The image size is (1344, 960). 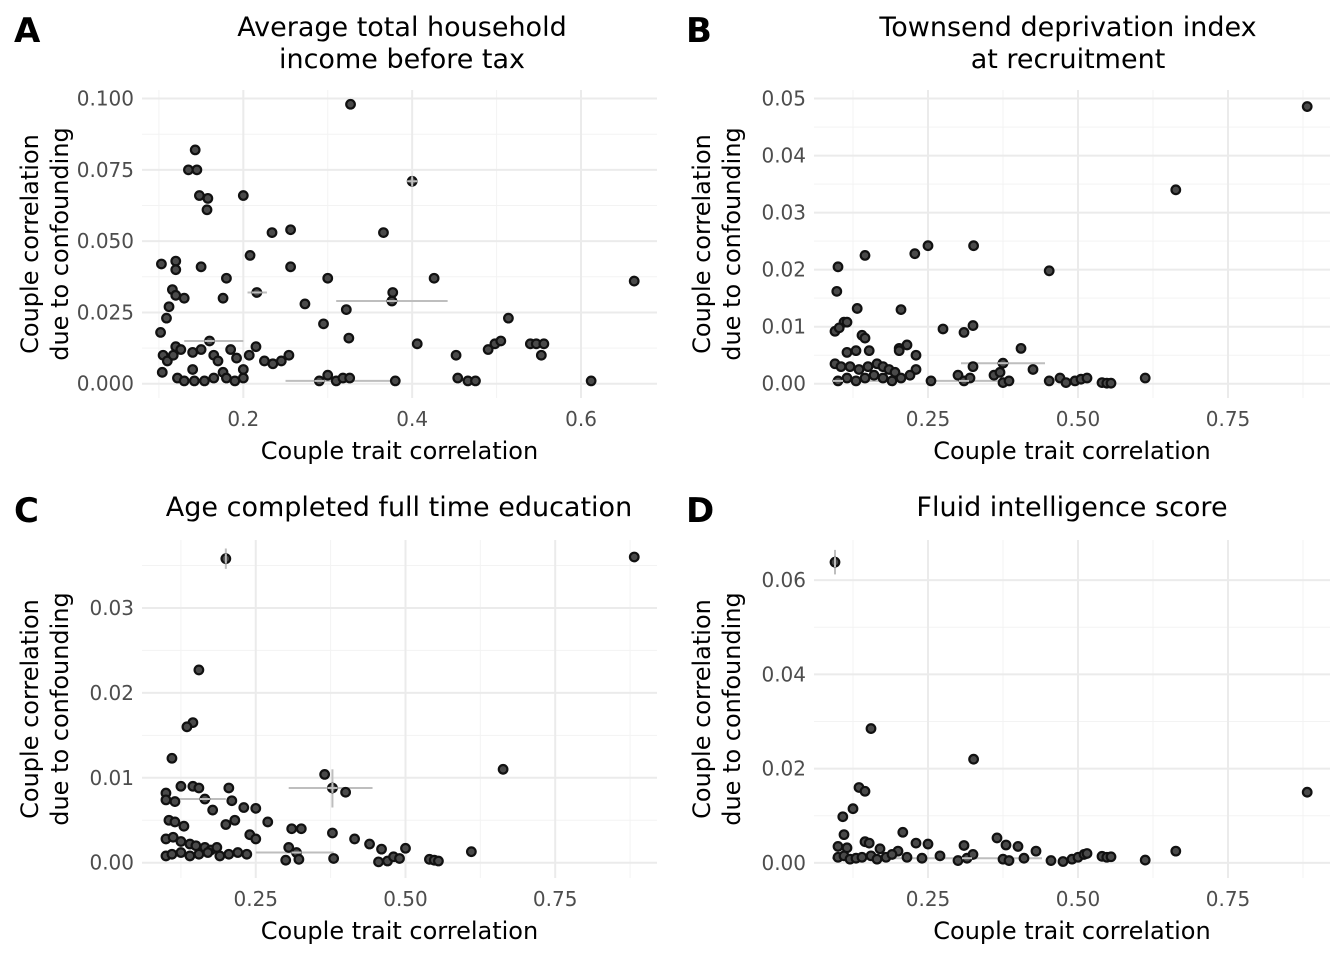 What do you see at coordinates (1005, 259) in the screenshot?
I see `tick-labels: 0.25 0.50 0.75 0.00 0.01 0.02 0.03 0.04 0.05` at bounding box center [1005, 259].